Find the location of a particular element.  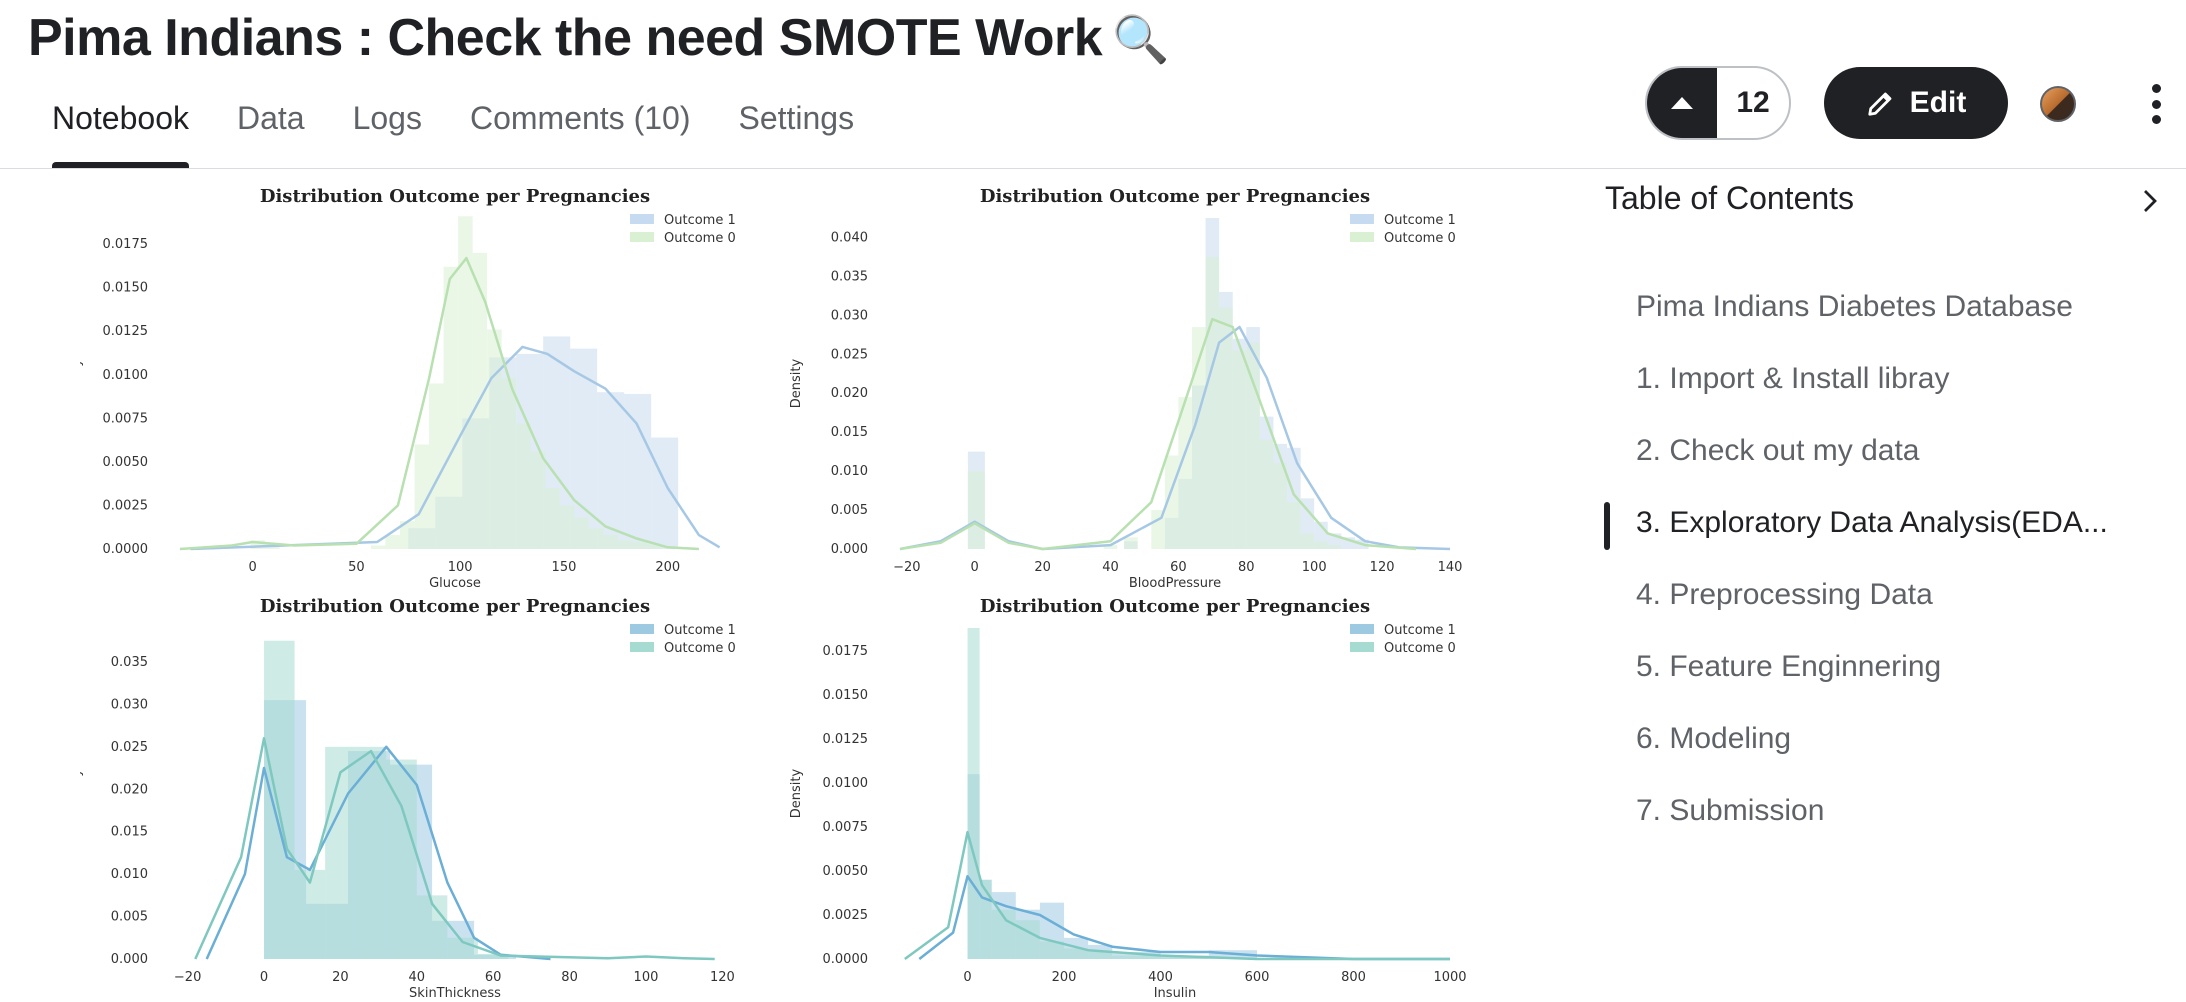

y-tick-label: 0.0000 is located at coordinates (846, 959).